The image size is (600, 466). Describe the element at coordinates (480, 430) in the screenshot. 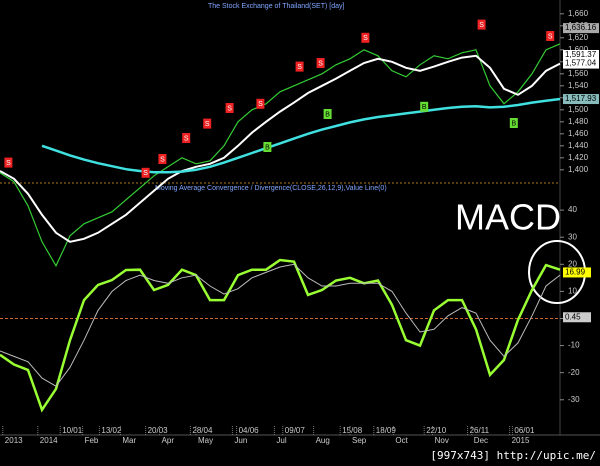

I see `x-tick-label: 26/11` at that location.